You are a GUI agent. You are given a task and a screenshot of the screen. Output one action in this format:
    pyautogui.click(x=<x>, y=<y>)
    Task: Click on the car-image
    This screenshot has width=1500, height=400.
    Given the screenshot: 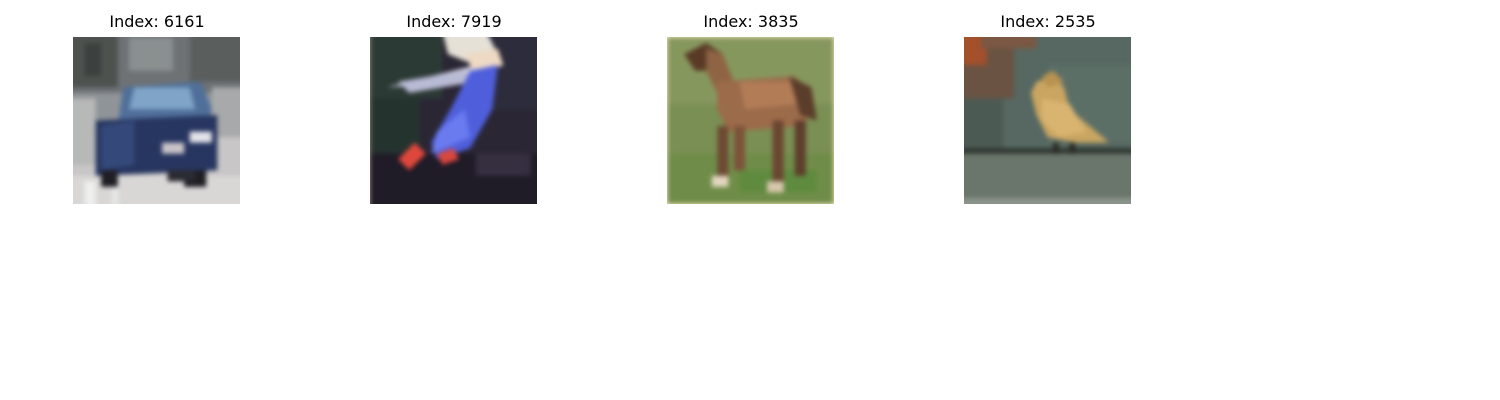 What is the action you would take?
    pyautogui.click(x=156, y=120)
    